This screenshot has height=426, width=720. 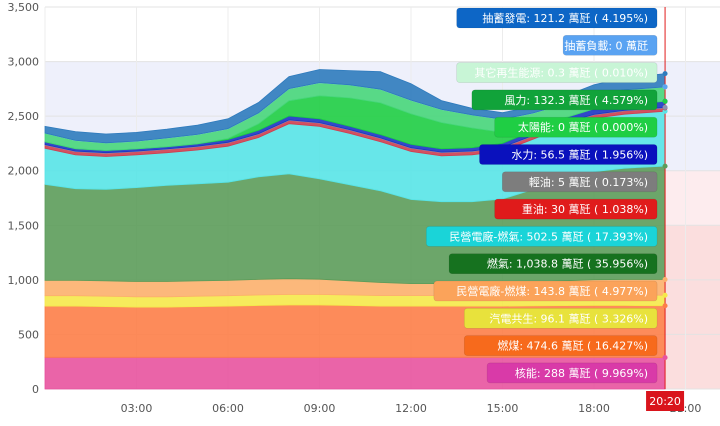 What do you see at coordinates (594, 408) in the screenshot?
I see `x-tick-label: 18:00` at bounding box center [594, 408].